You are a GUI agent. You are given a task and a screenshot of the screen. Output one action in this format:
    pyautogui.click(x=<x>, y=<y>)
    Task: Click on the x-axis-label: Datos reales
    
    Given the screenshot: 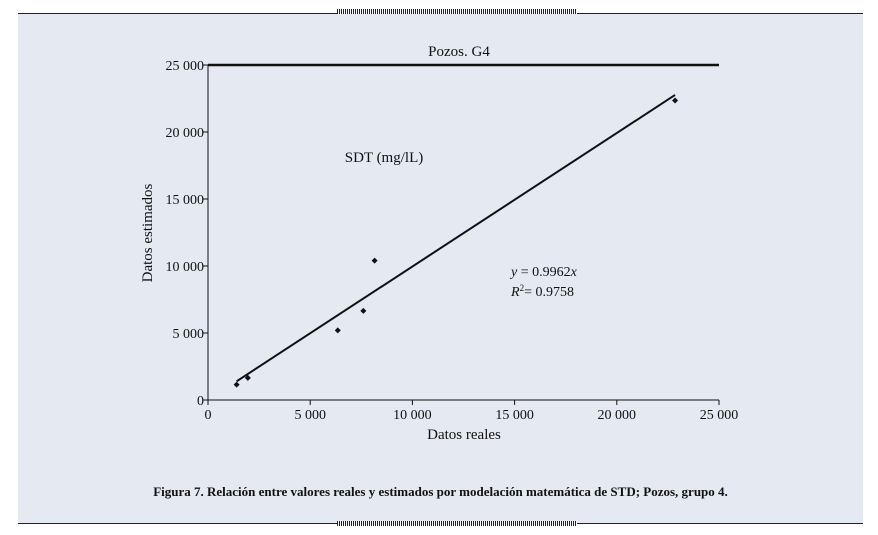 What is the action you would take?
    pyautogui.click(x=464, y=435)
    